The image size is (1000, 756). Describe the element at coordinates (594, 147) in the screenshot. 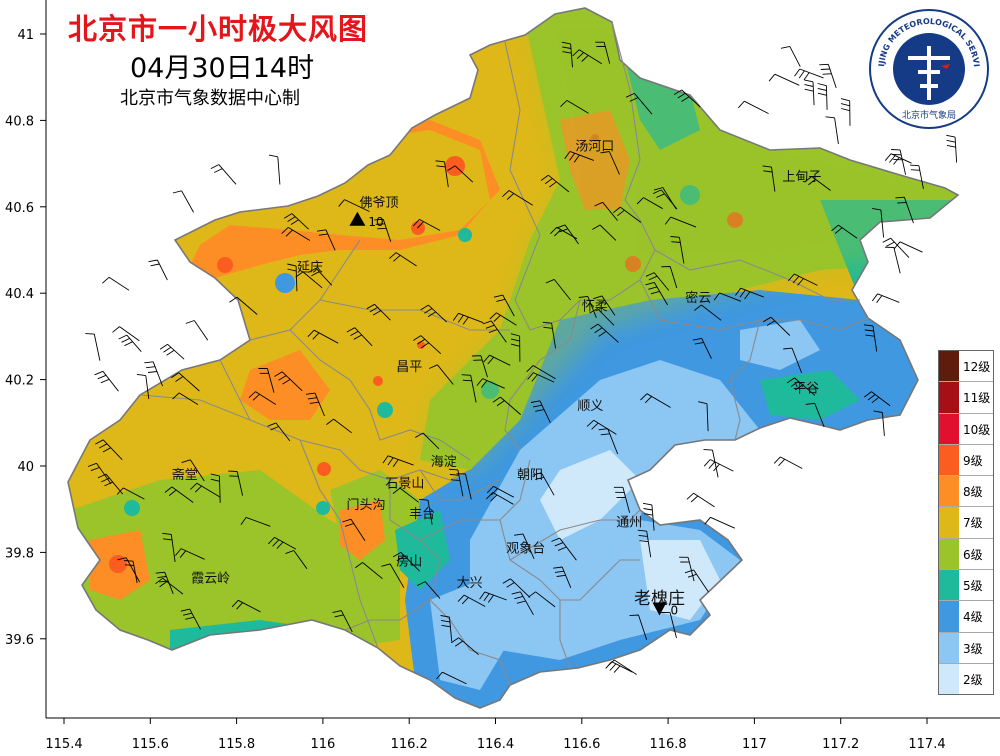

I see `station-label: 汤河口` at that location.